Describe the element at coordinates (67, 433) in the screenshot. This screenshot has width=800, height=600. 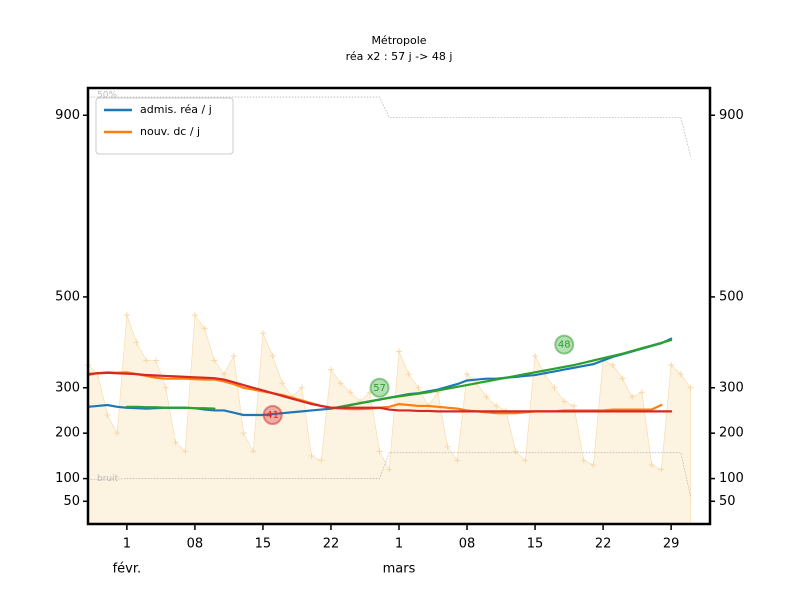
I see `y-tick-label: 200` at that location.